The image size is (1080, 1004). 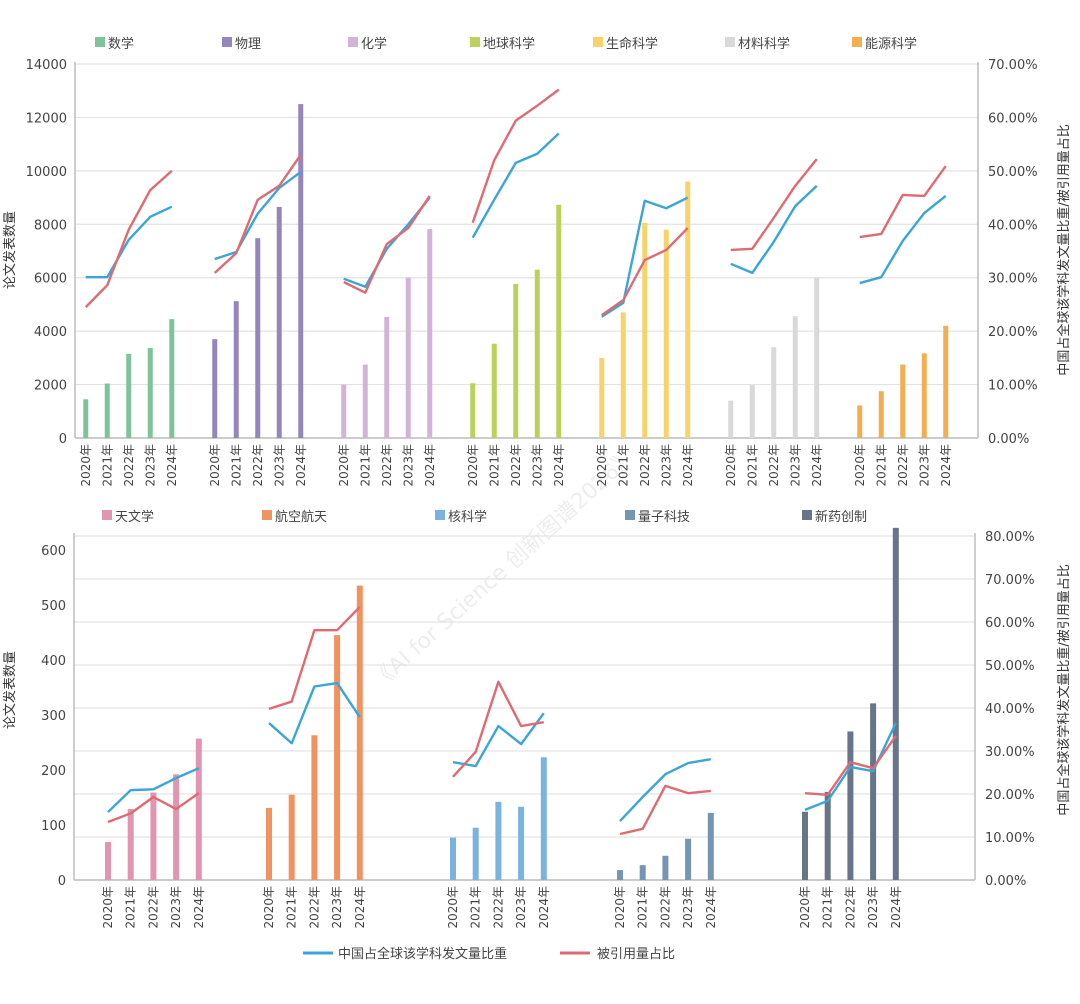 What do you see at coordinates (509, 44) in the screenshot?
I see `legend-label: 地球科学` at bounding box center [509, 44].